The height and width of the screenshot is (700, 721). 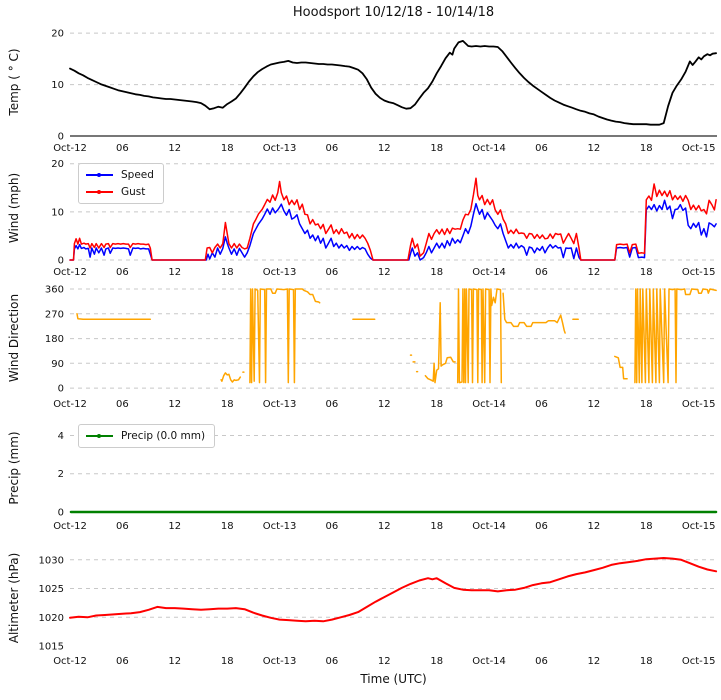 What do you see at coordinates (70, 148) in the screenshot?
I see `temp-xtick-Oct-12: Oct-12` at bounding box center [70, 148].